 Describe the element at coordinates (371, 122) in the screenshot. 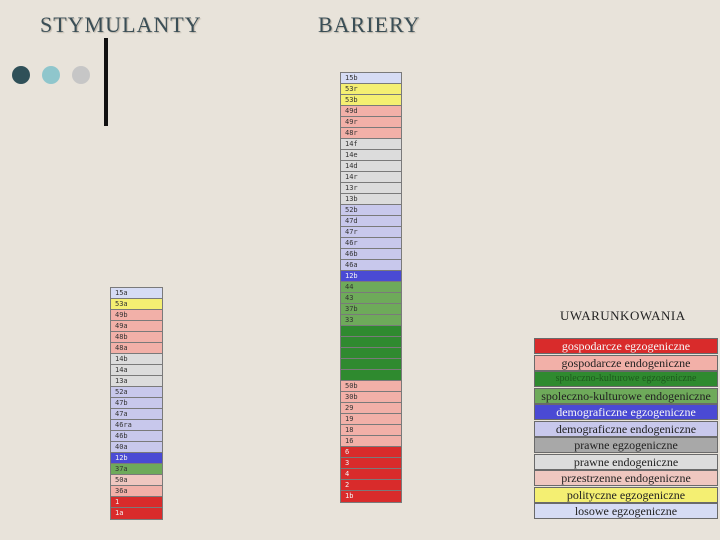

I see `bariery-cell: 49r` at that location.